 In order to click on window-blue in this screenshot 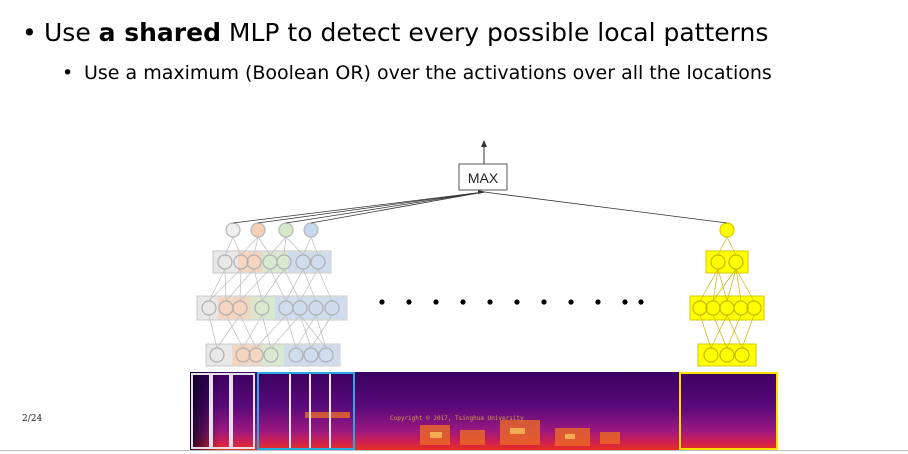, I will do `click(306, 411)`.